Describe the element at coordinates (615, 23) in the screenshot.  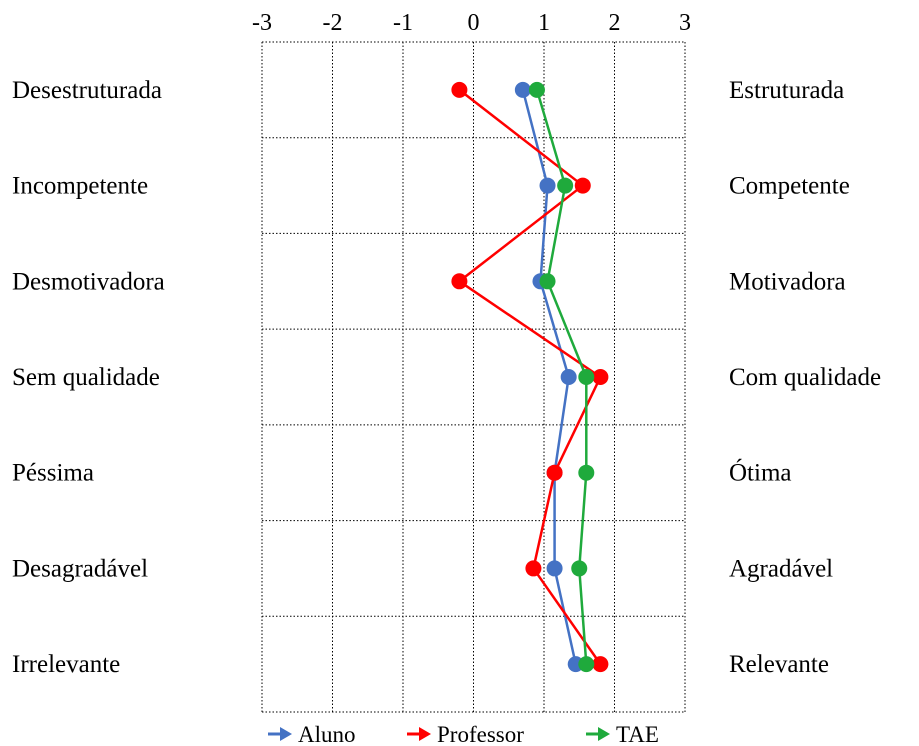
I see `x-tick-label: 2` at that location.